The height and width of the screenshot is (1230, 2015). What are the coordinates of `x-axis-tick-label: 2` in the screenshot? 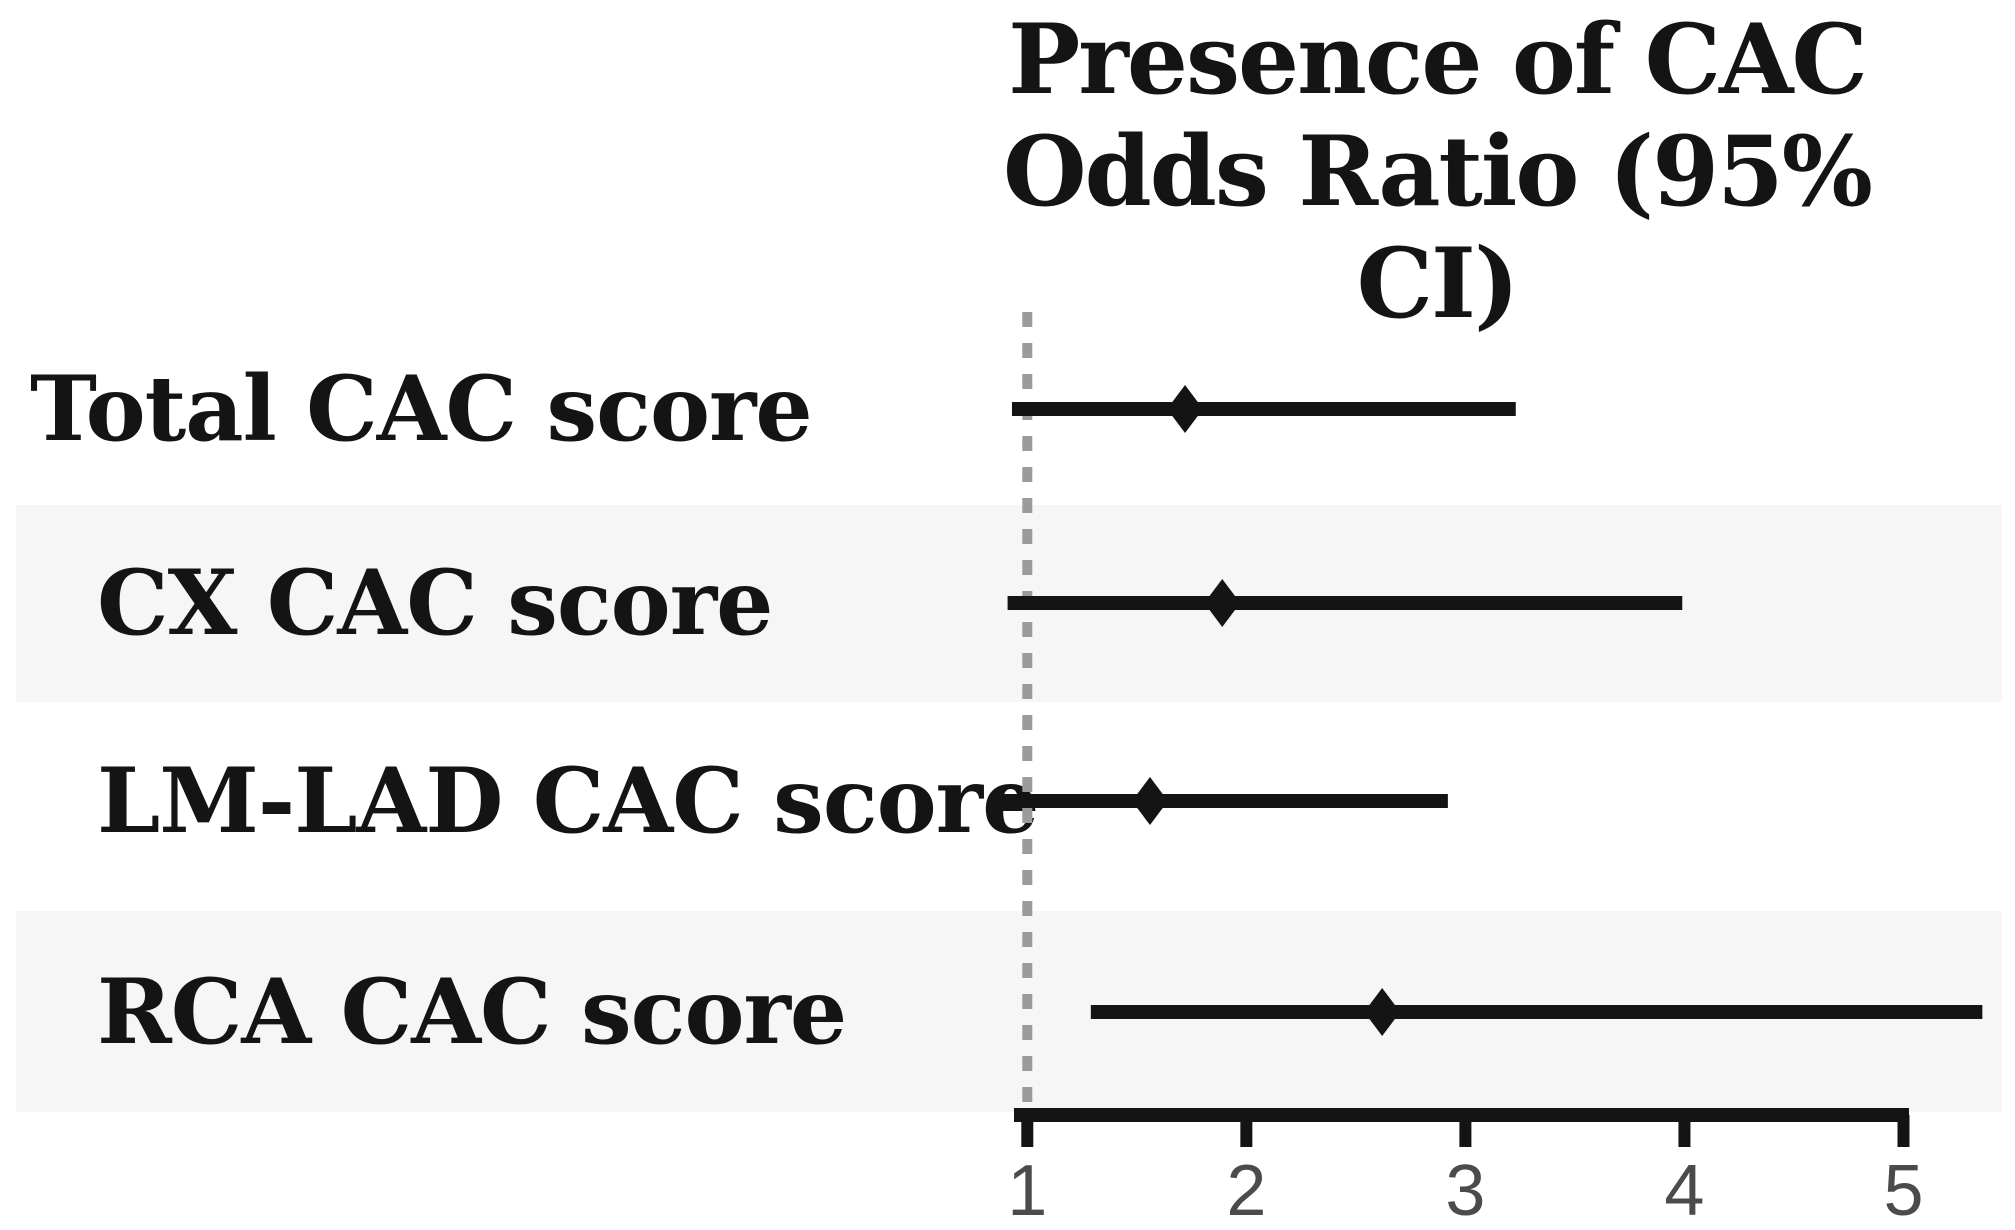 It's located at (1246, 1190).